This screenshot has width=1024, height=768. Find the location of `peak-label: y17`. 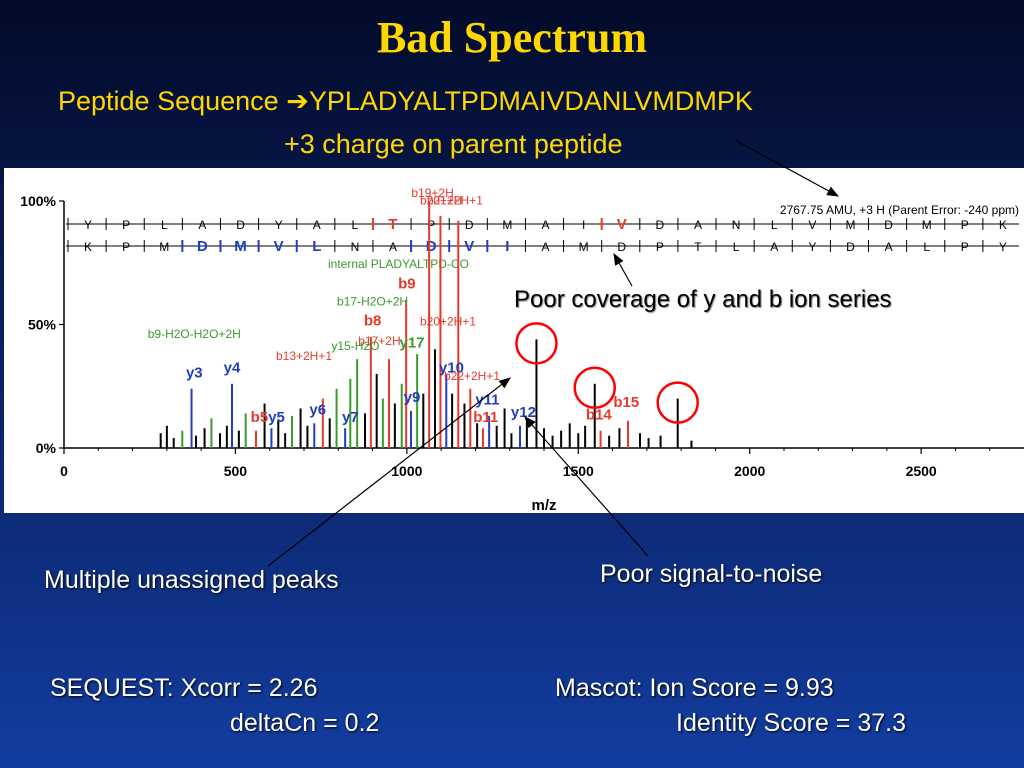

peak-label: y17 is located at coordinates (411, 343).